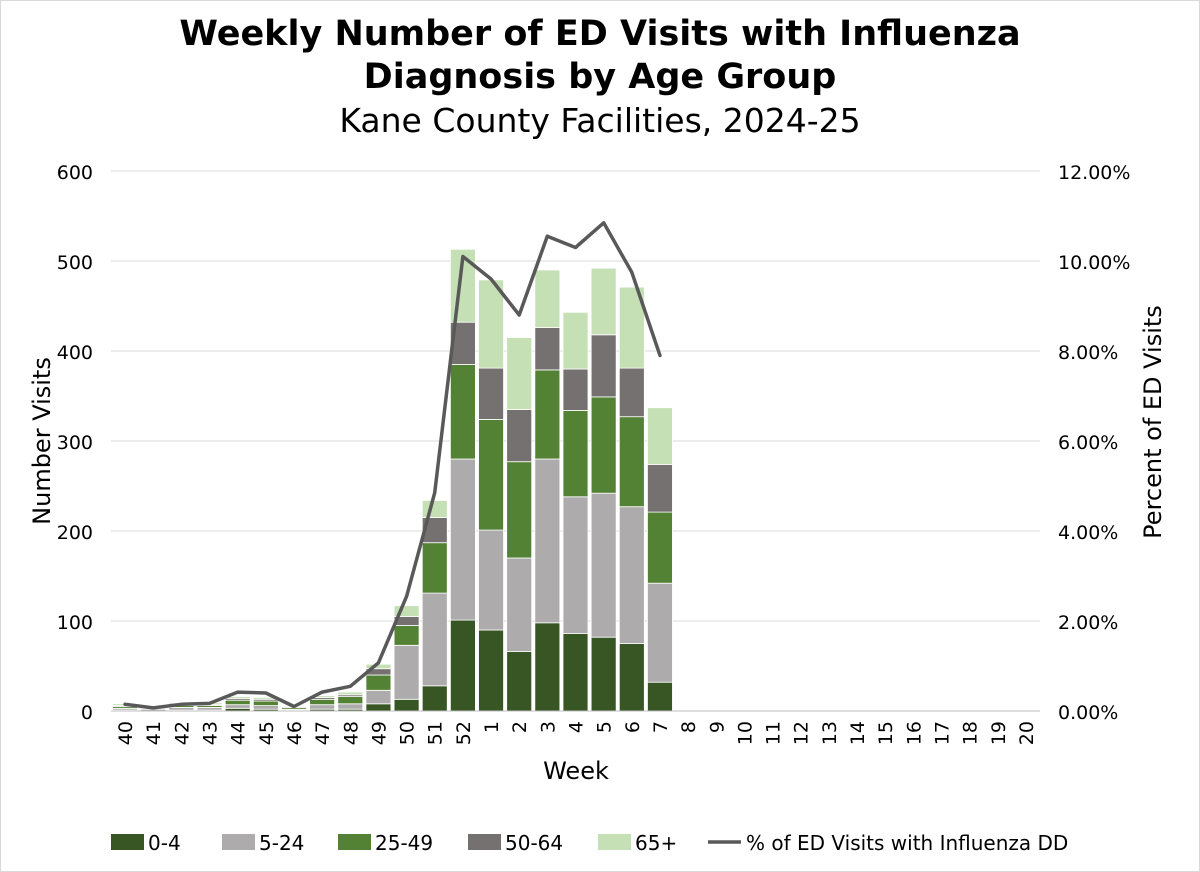 The height and width of the screenshot is (872, 1200). I want to click on x-tick-label: 17, so click(942, 733).